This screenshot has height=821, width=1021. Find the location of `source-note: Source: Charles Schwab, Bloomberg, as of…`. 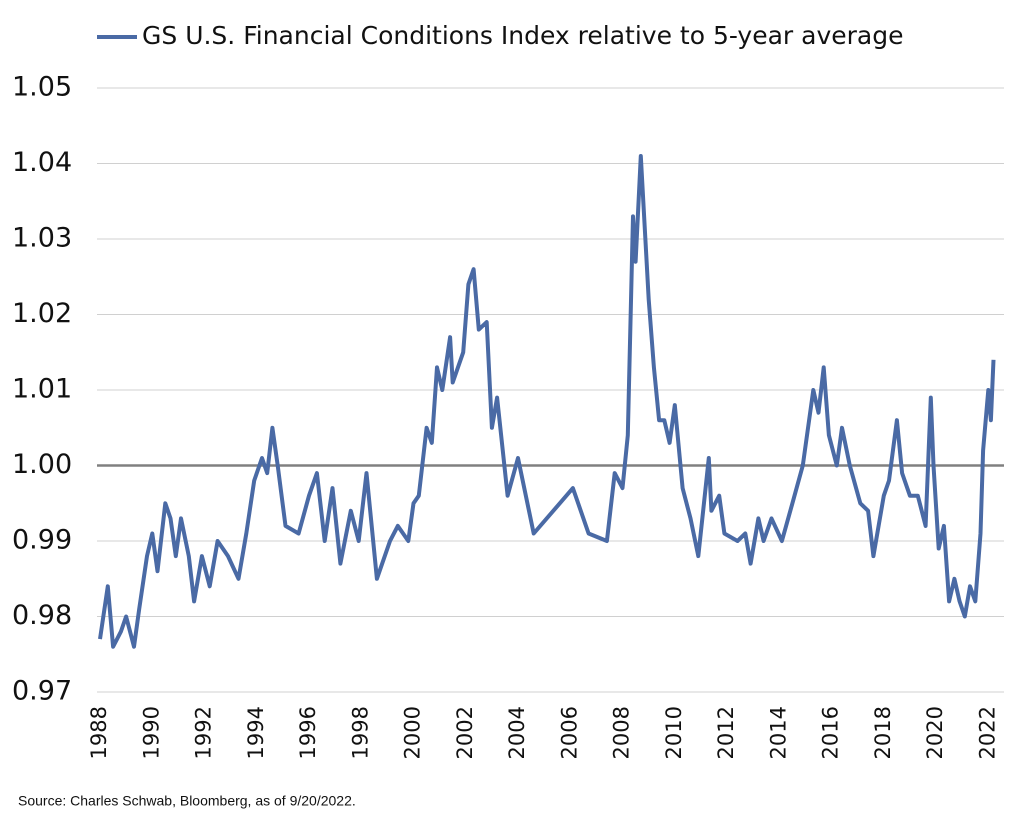

source-note: Source: Charles Schwab, Bloomberg, as of… is located at coordinates (187, 801).